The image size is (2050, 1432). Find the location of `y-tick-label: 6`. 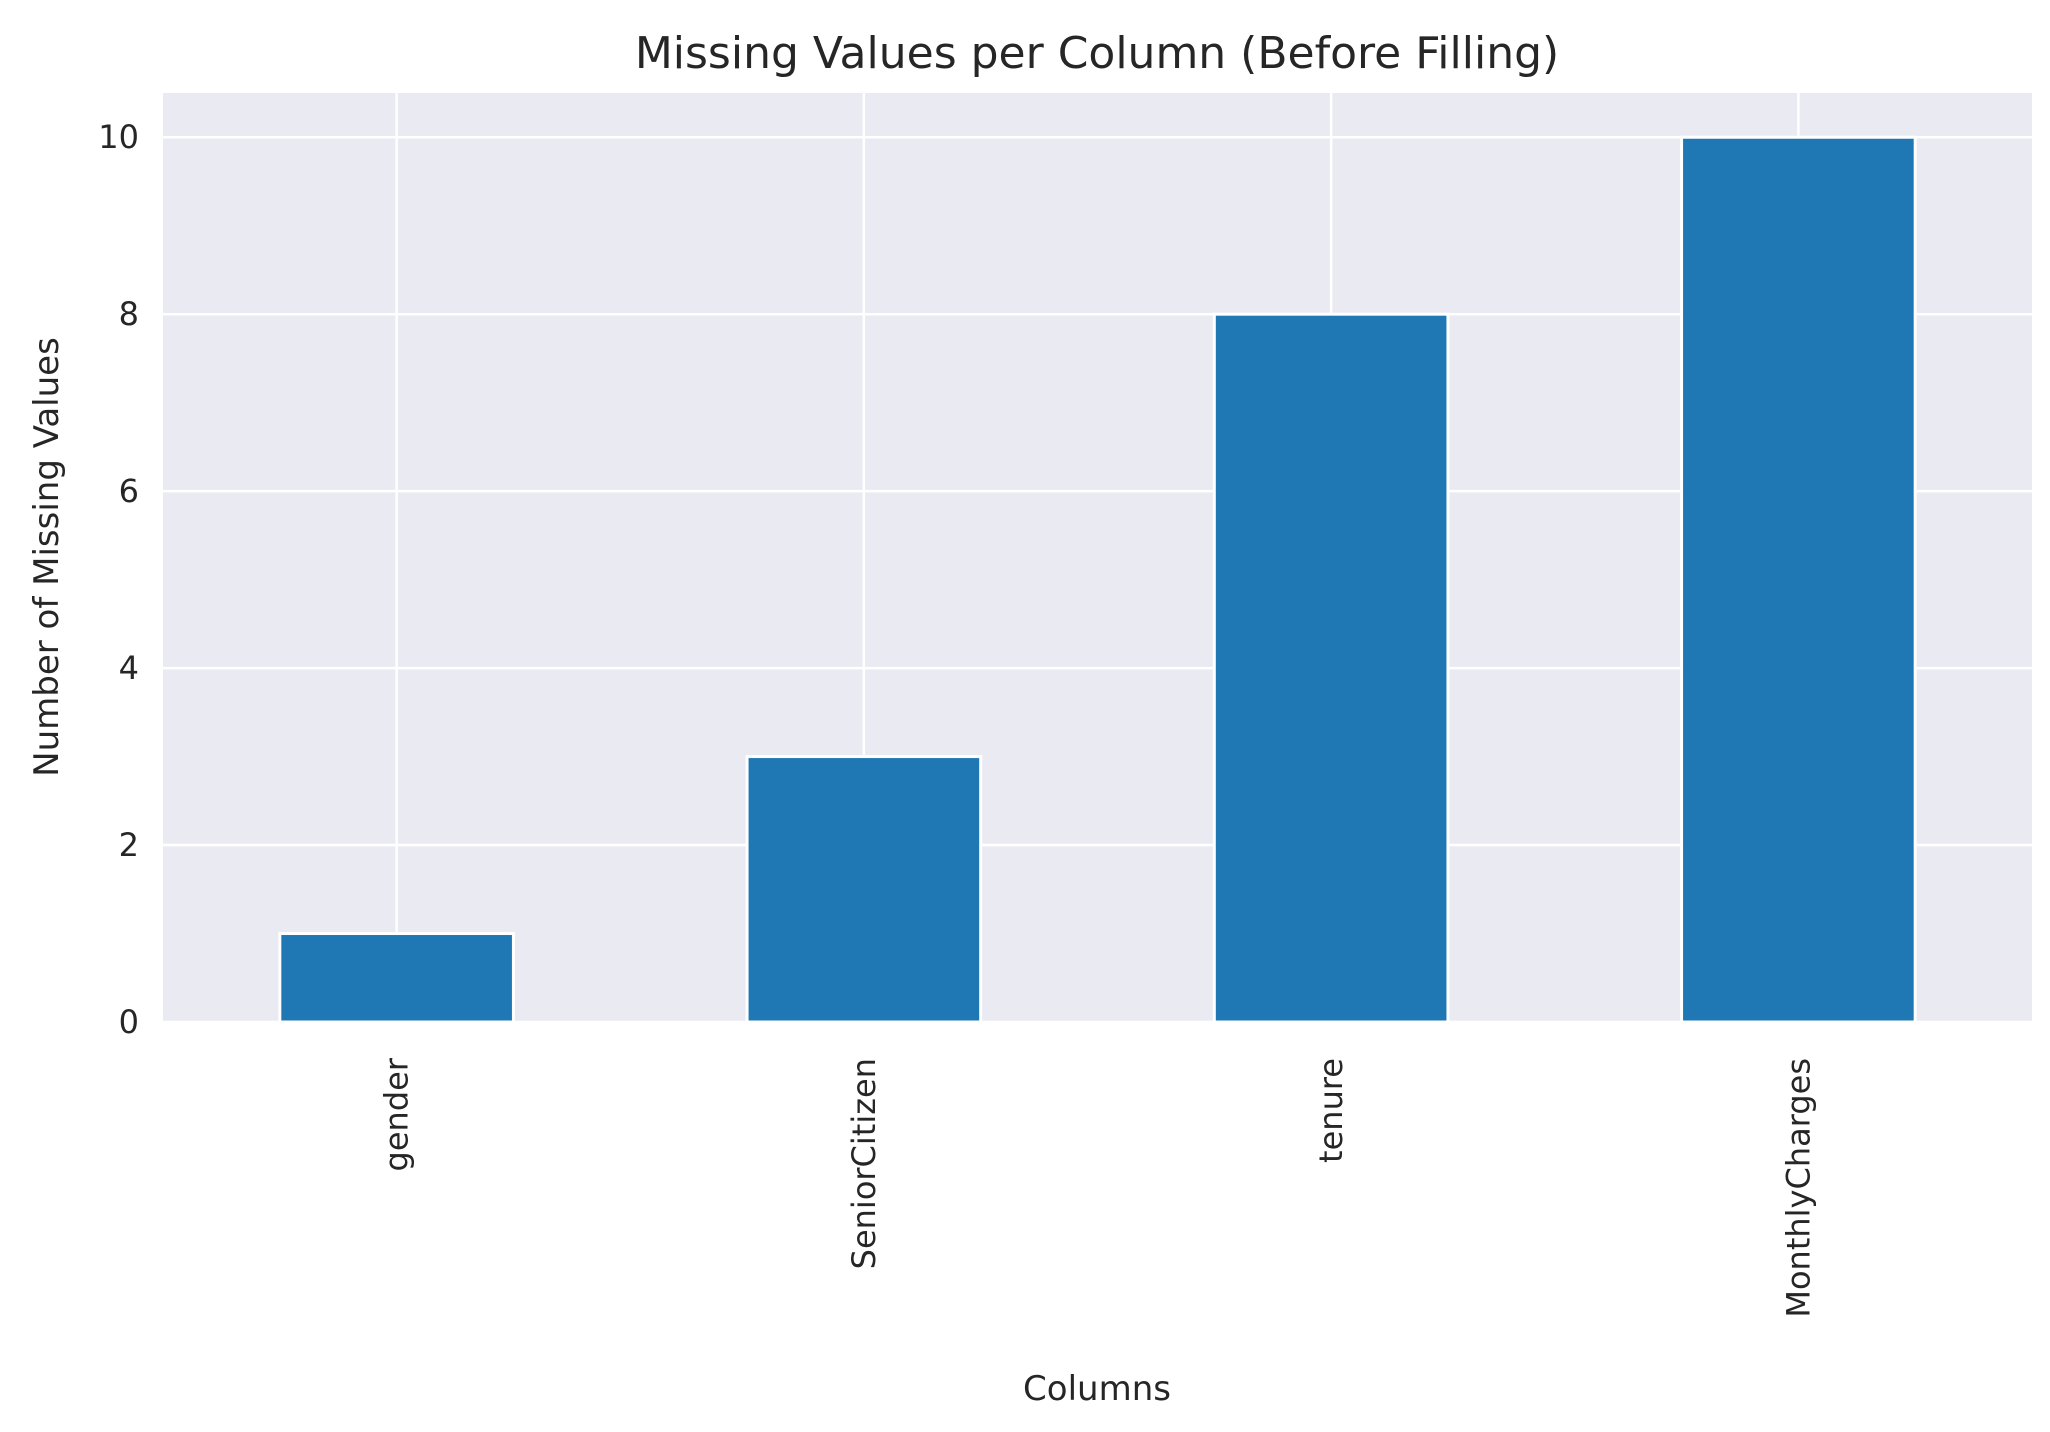

y-tick-label: 6 is located at coordinates (129, 491).